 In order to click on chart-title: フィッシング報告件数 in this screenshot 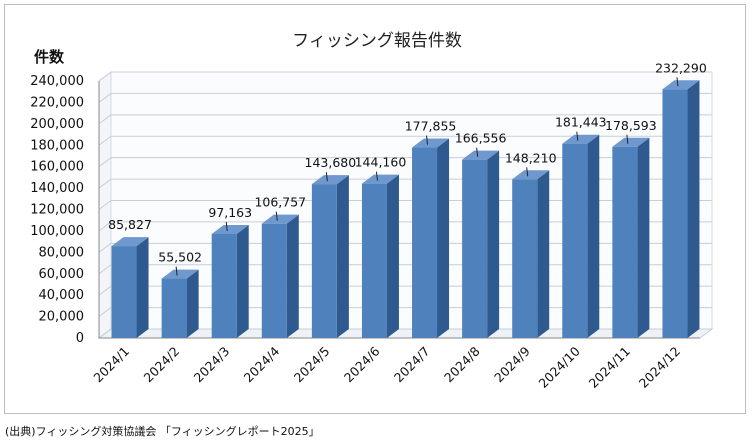, I will do `click(377, 41)`.